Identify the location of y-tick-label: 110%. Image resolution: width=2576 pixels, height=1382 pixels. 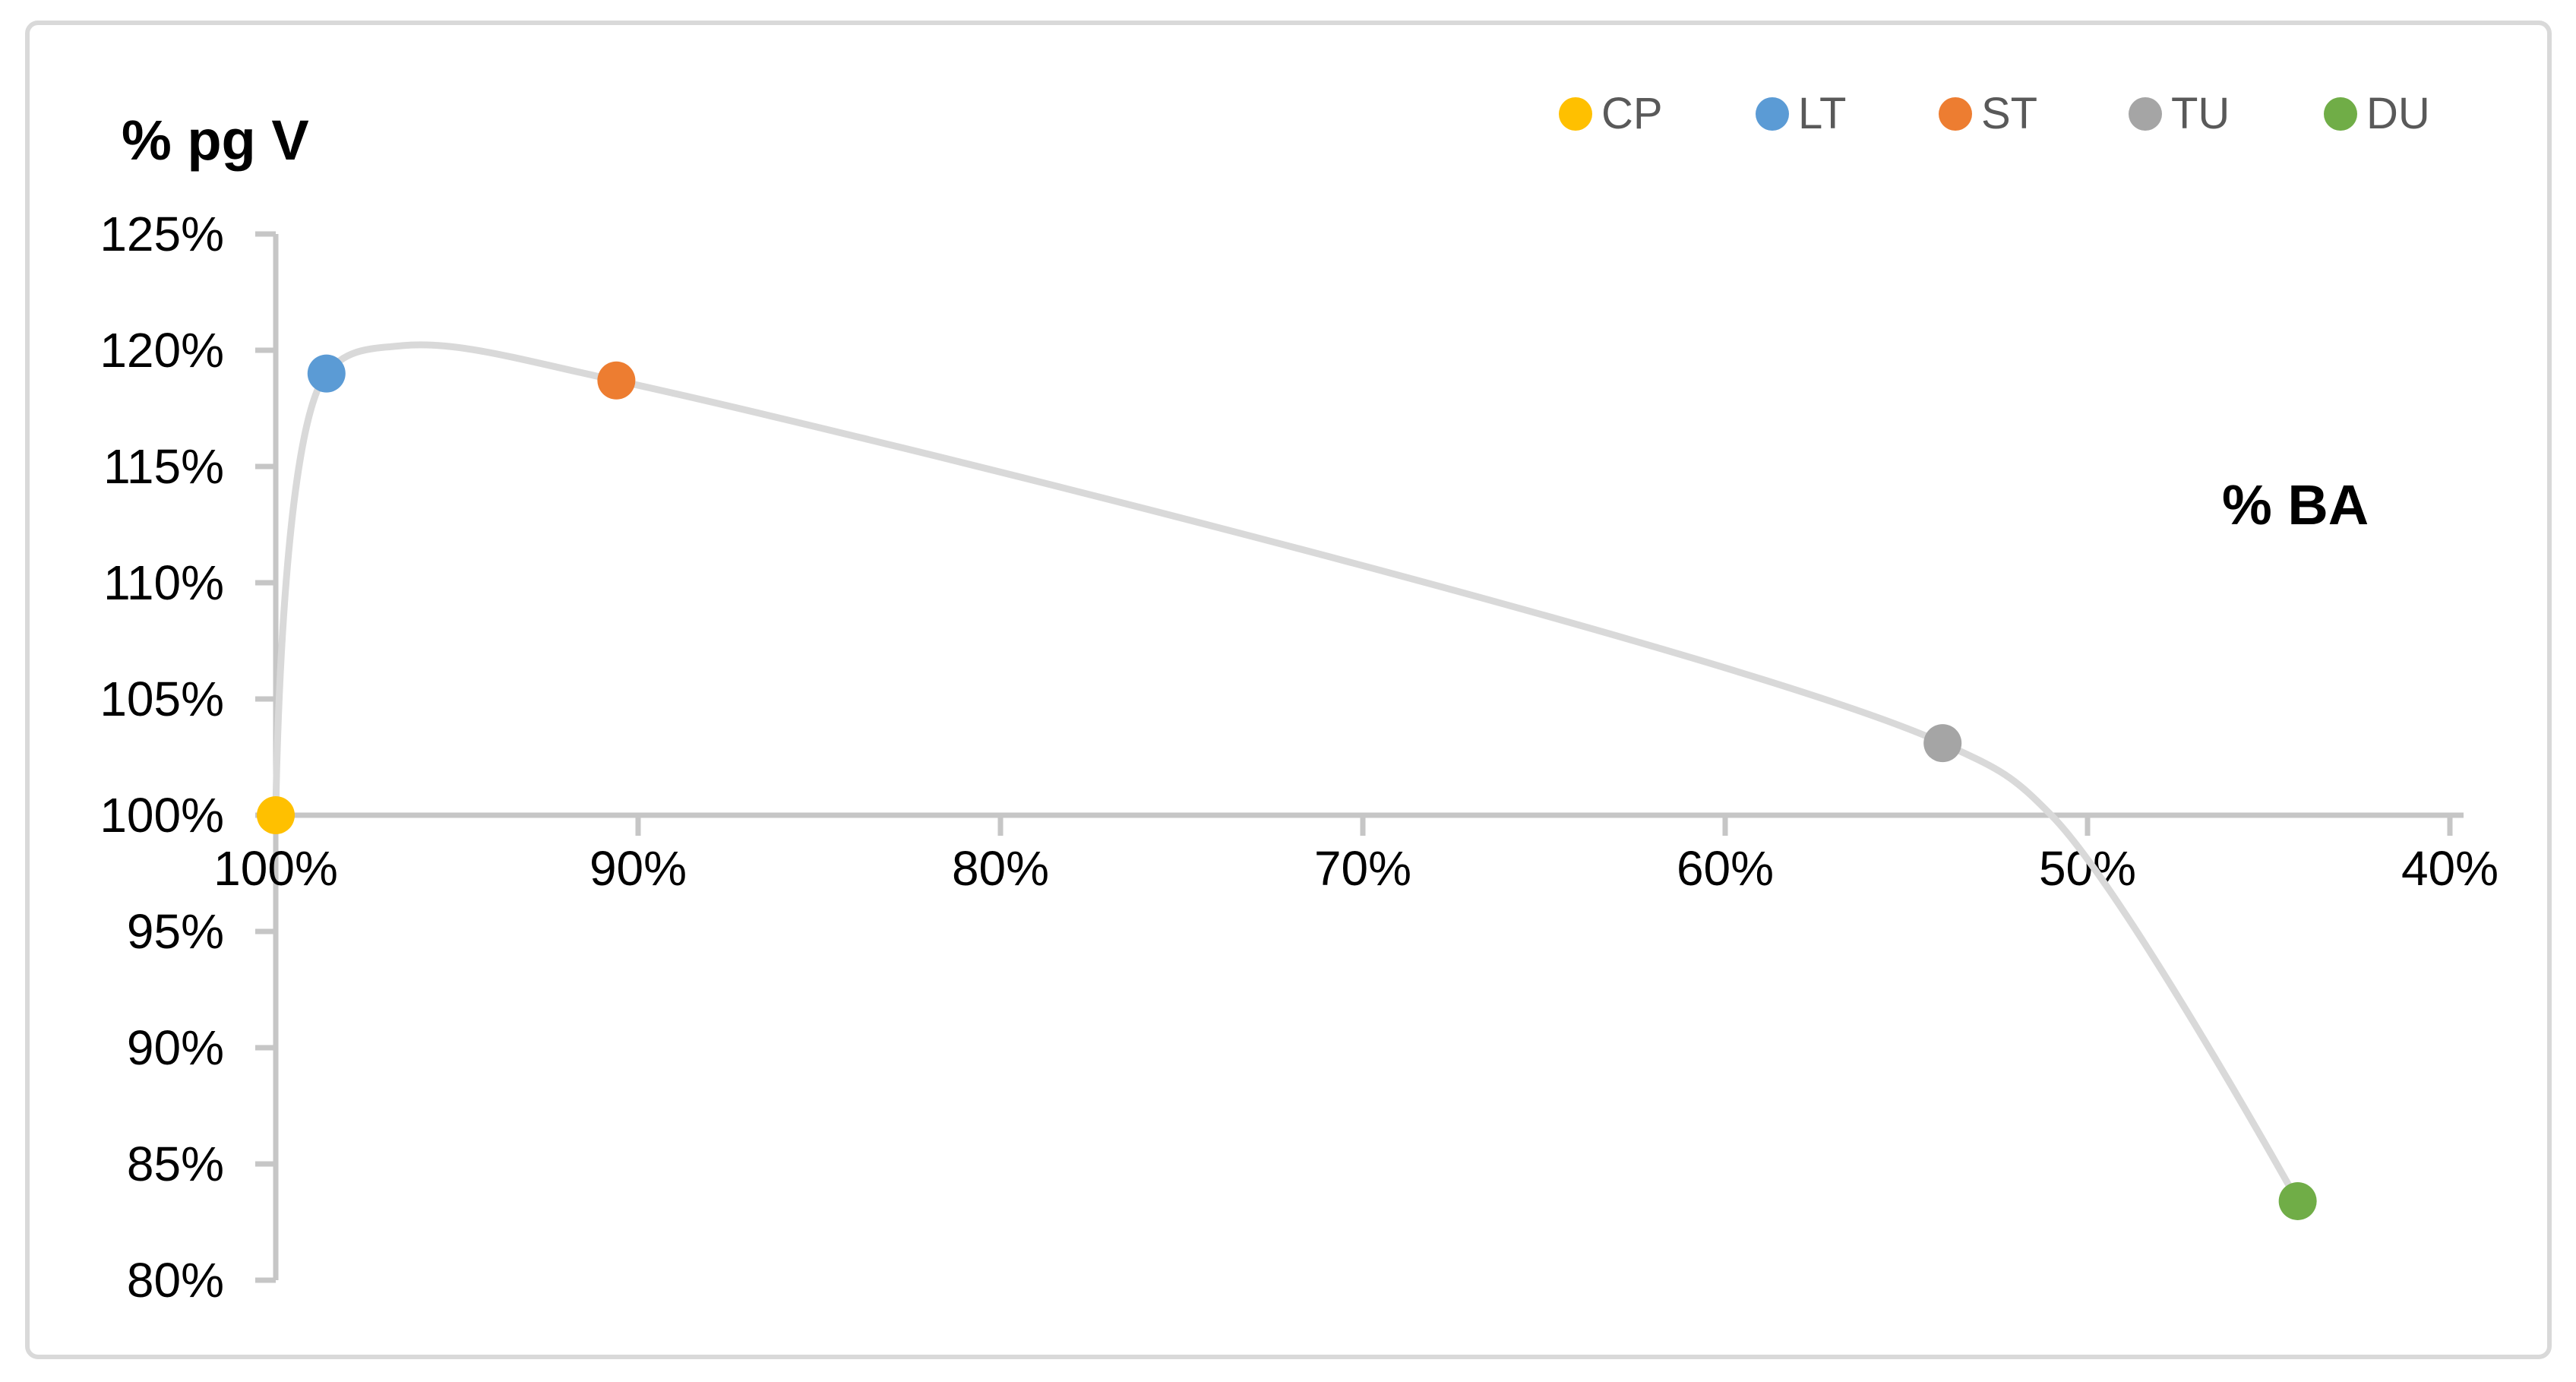
(163, 582).